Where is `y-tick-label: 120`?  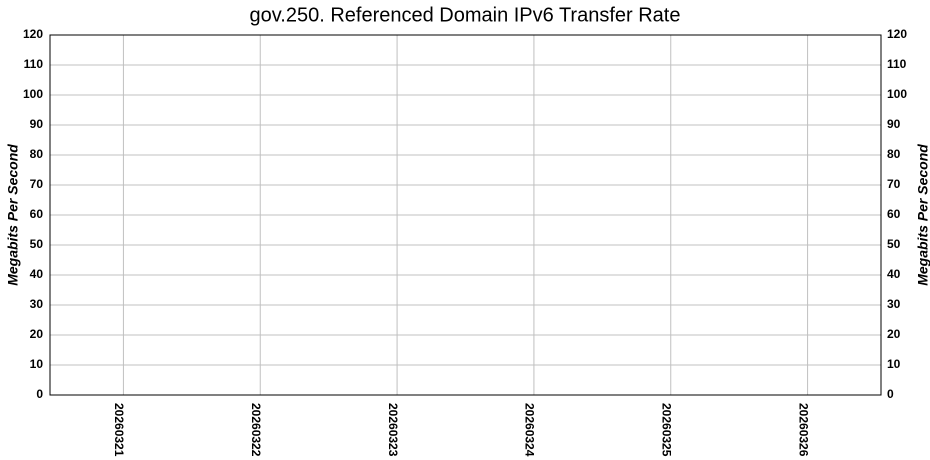
y-tick-label: 120 is located at coordinates (33, 34).